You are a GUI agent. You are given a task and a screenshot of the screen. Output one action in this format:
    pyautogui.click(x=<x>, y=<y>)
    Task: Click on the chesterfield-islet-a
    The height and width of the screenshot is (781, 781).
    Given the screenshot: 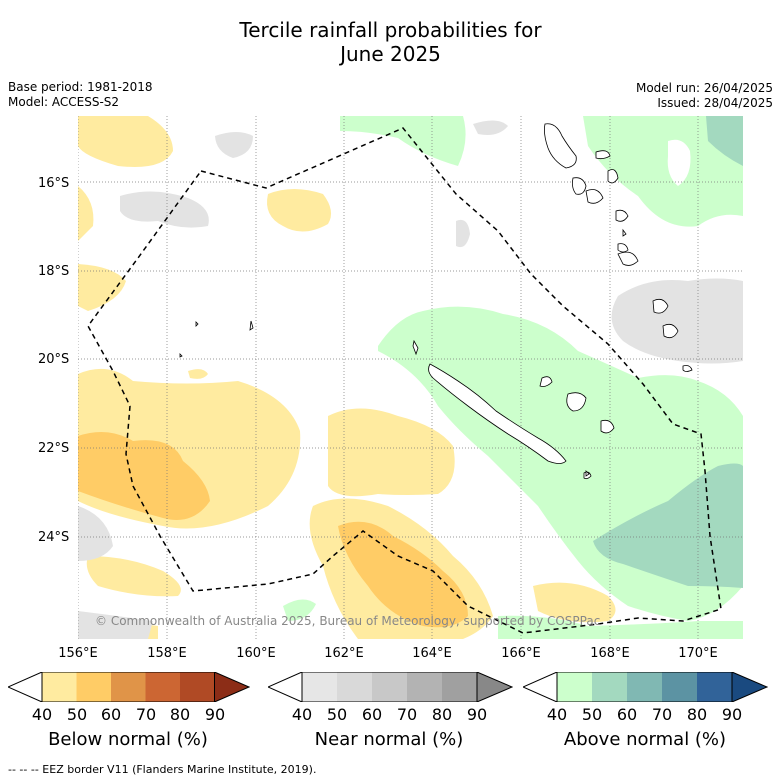 What is the action you would take?
    pyautogui.click(x=197, y=324)
    